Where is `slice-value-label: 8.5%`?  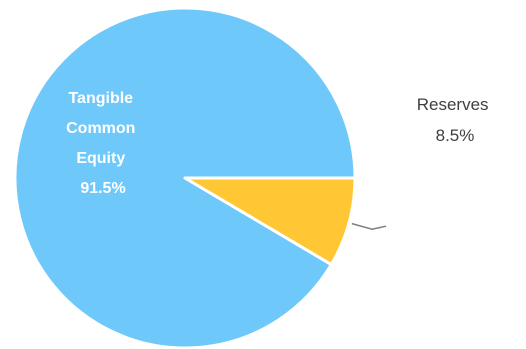
slice-value-label: 8.5% is located at coordinates (455, 135).